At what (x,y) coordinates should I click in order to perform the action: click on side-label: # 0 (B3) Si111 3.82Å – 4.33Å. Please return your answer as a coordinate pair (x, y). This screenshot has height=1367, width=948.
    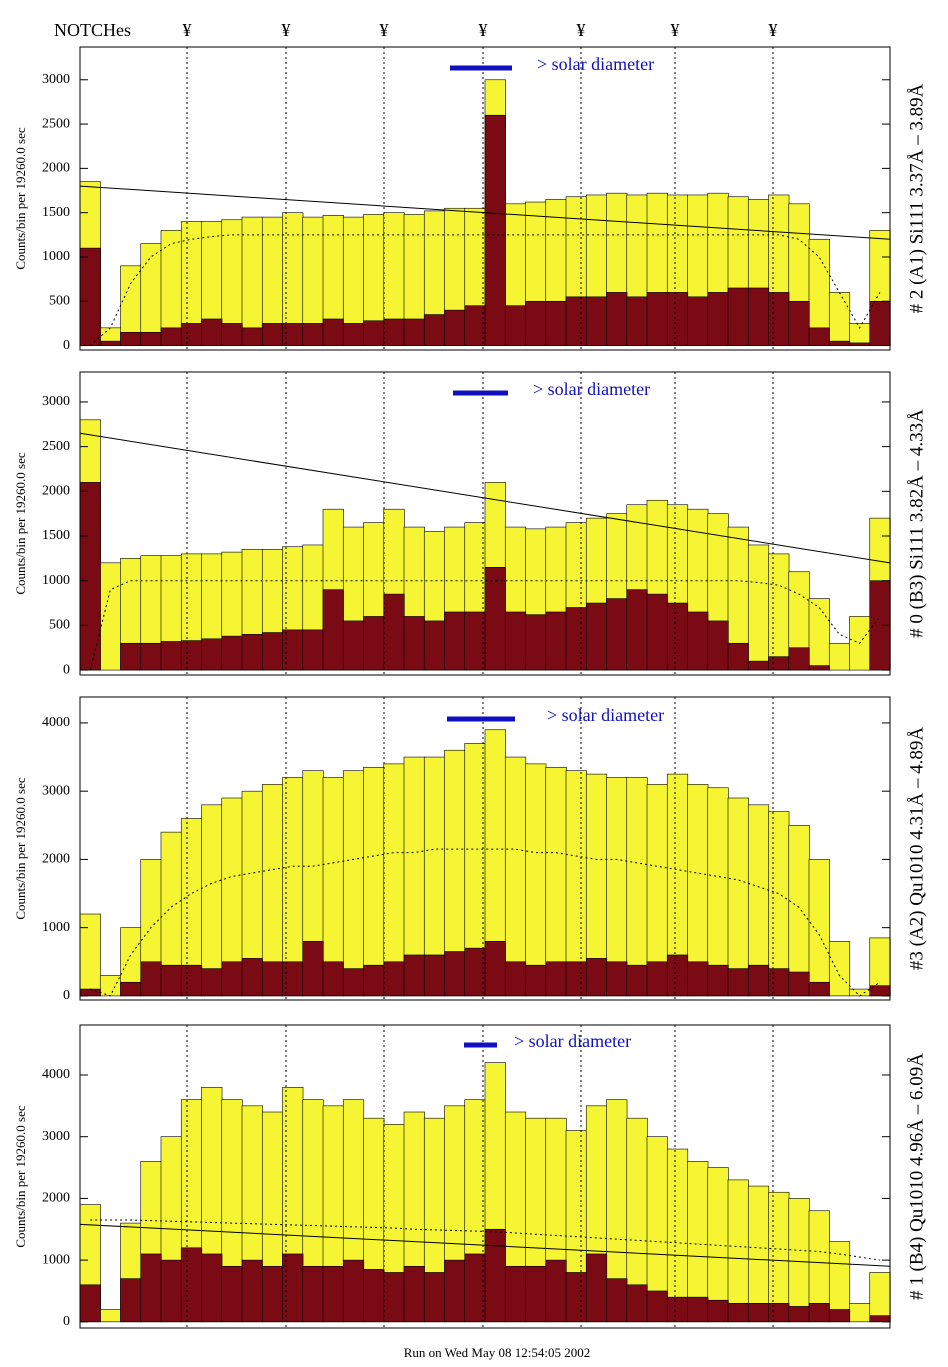
    Looking at the image, I should click on (916, 523).